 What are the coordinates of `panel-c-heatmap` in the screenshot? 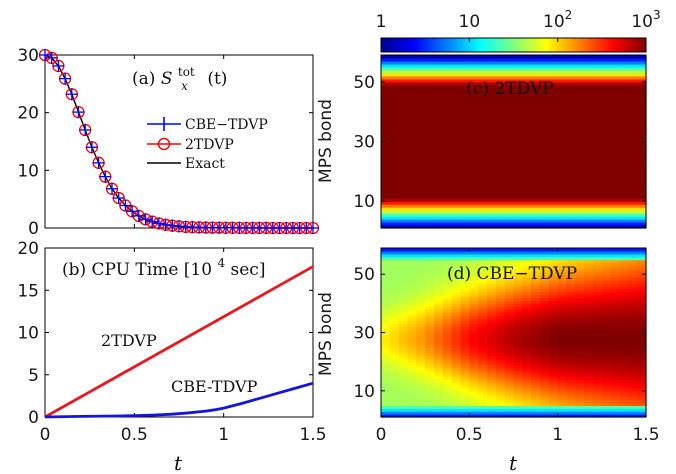 It's located at (514, 142).